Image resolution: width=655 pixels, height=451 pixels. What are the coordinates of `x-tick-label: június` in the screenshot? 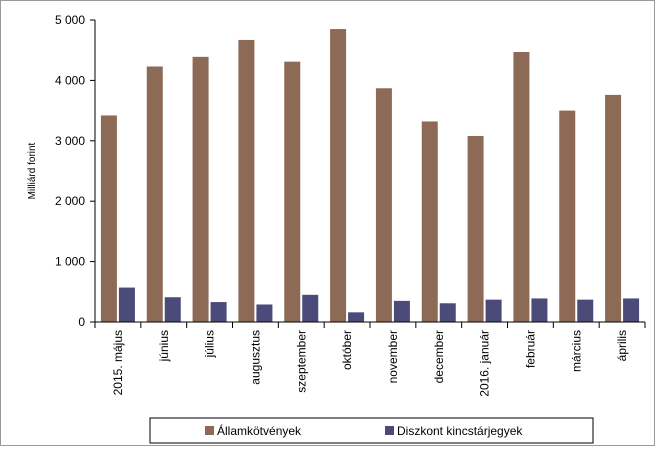 It's located at (164, 346).